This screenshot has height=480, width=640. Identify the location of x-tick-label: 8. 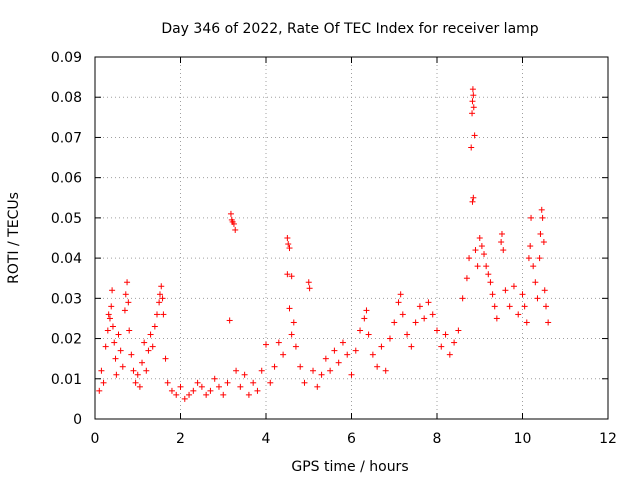
(437, 439).